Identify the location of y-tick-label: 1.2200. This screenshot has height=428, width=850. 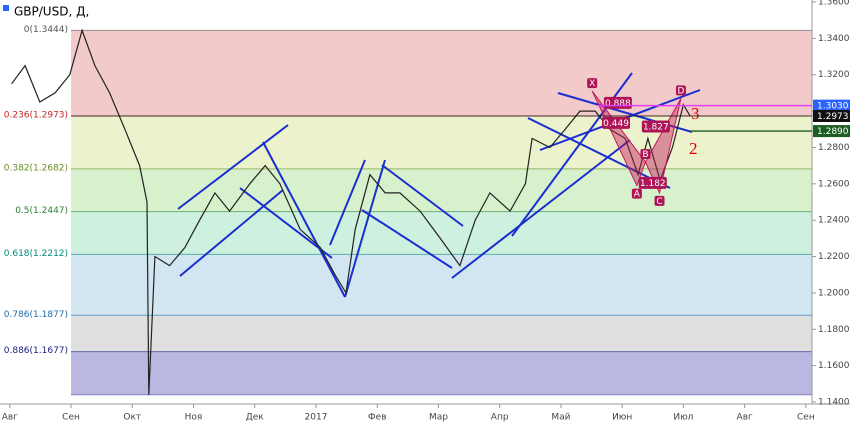
(834, 257).